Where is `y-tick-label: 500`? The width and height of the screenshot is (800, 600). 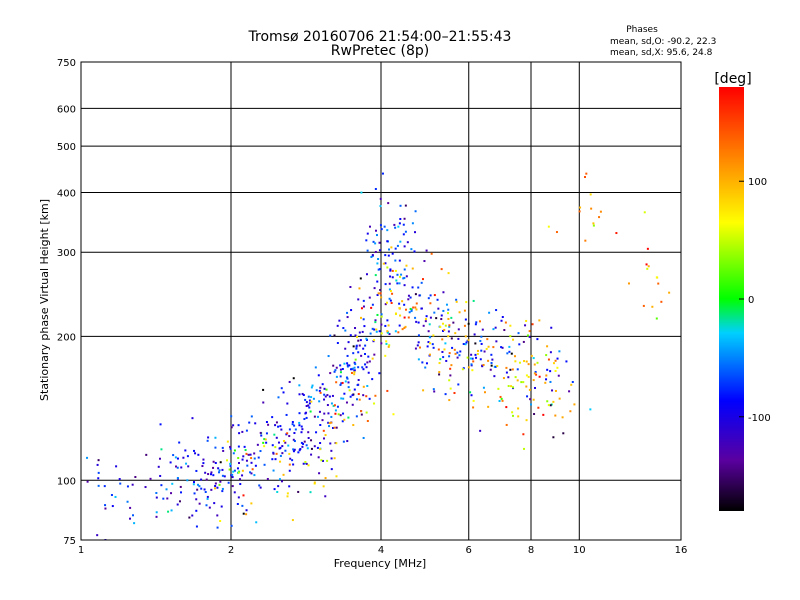 y-tick-label: 500 is located at coordinates (66, 147).